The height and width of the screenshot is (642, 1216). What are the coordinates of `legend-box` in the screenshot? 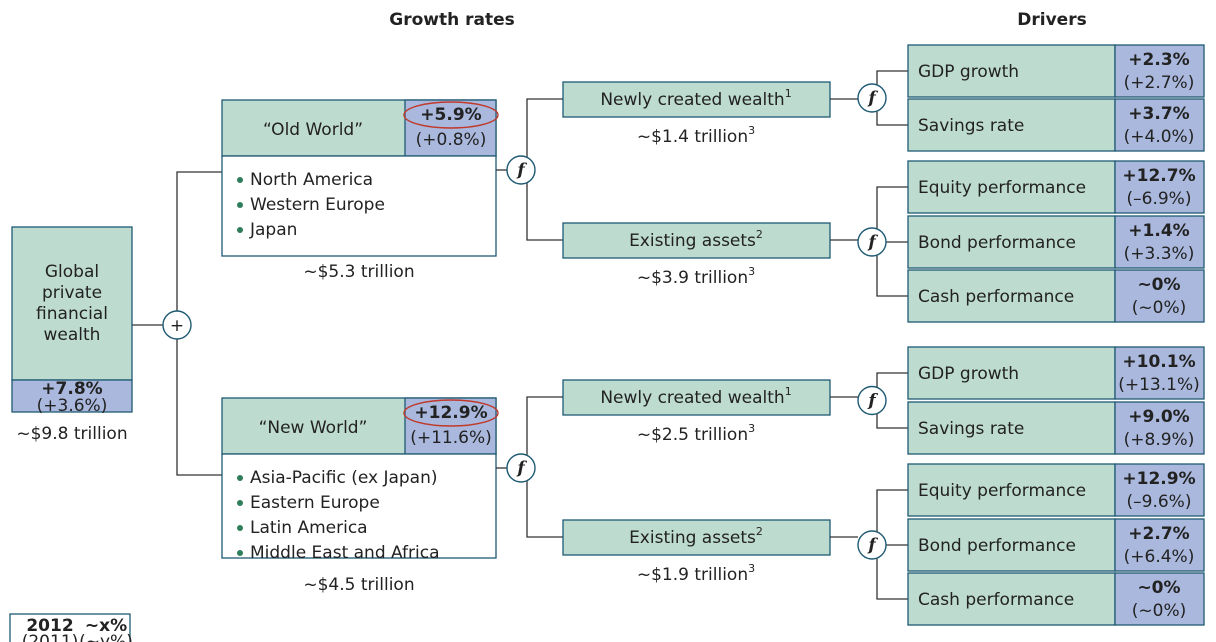 It's located at (70, 627).